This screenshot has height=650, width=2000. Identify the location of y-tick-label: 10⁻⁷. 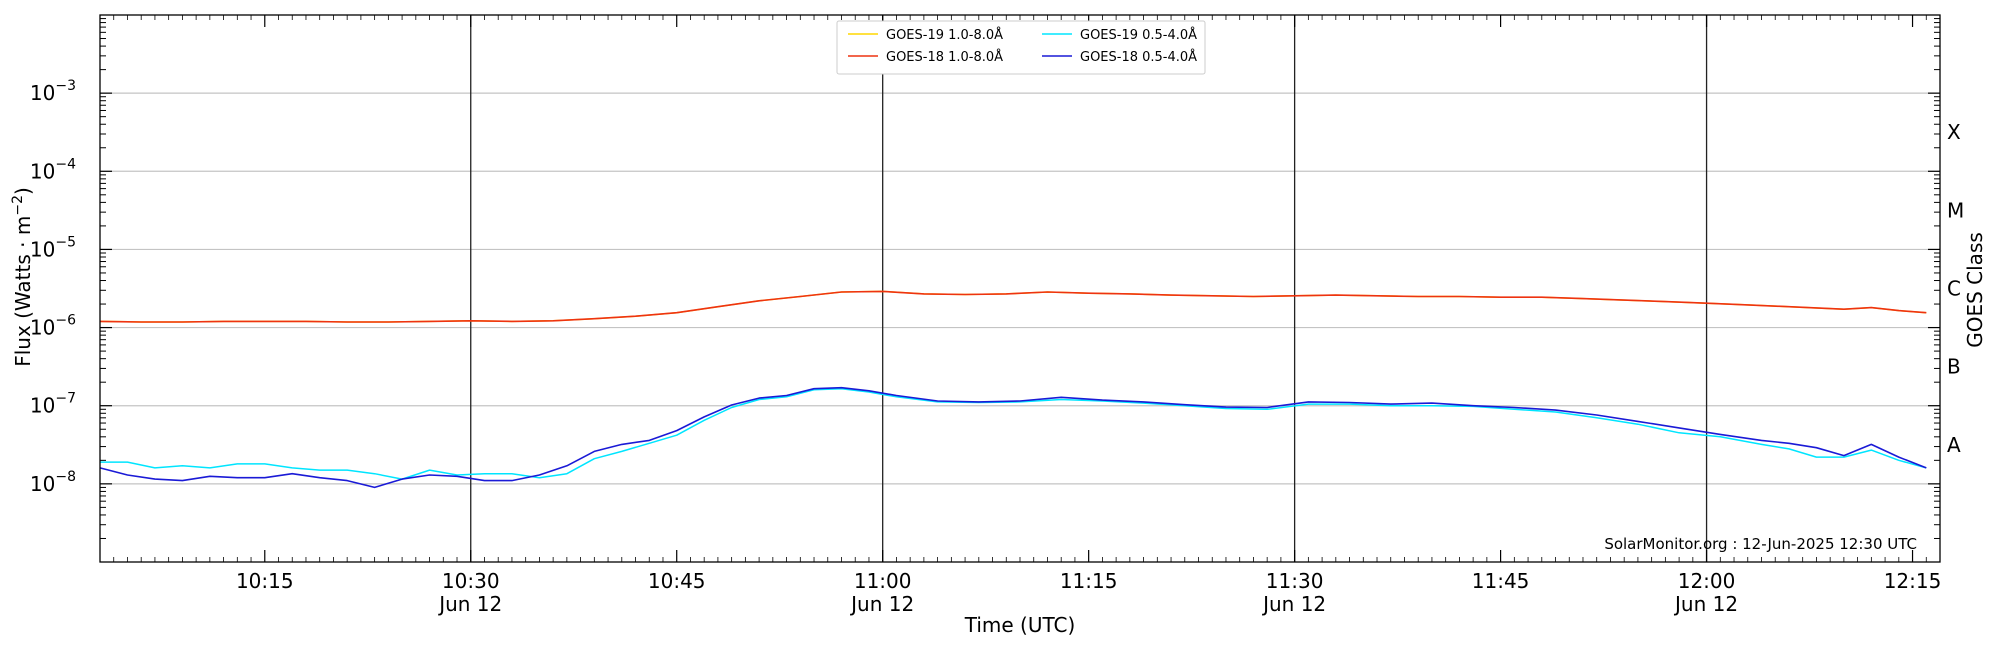
(53, 404).